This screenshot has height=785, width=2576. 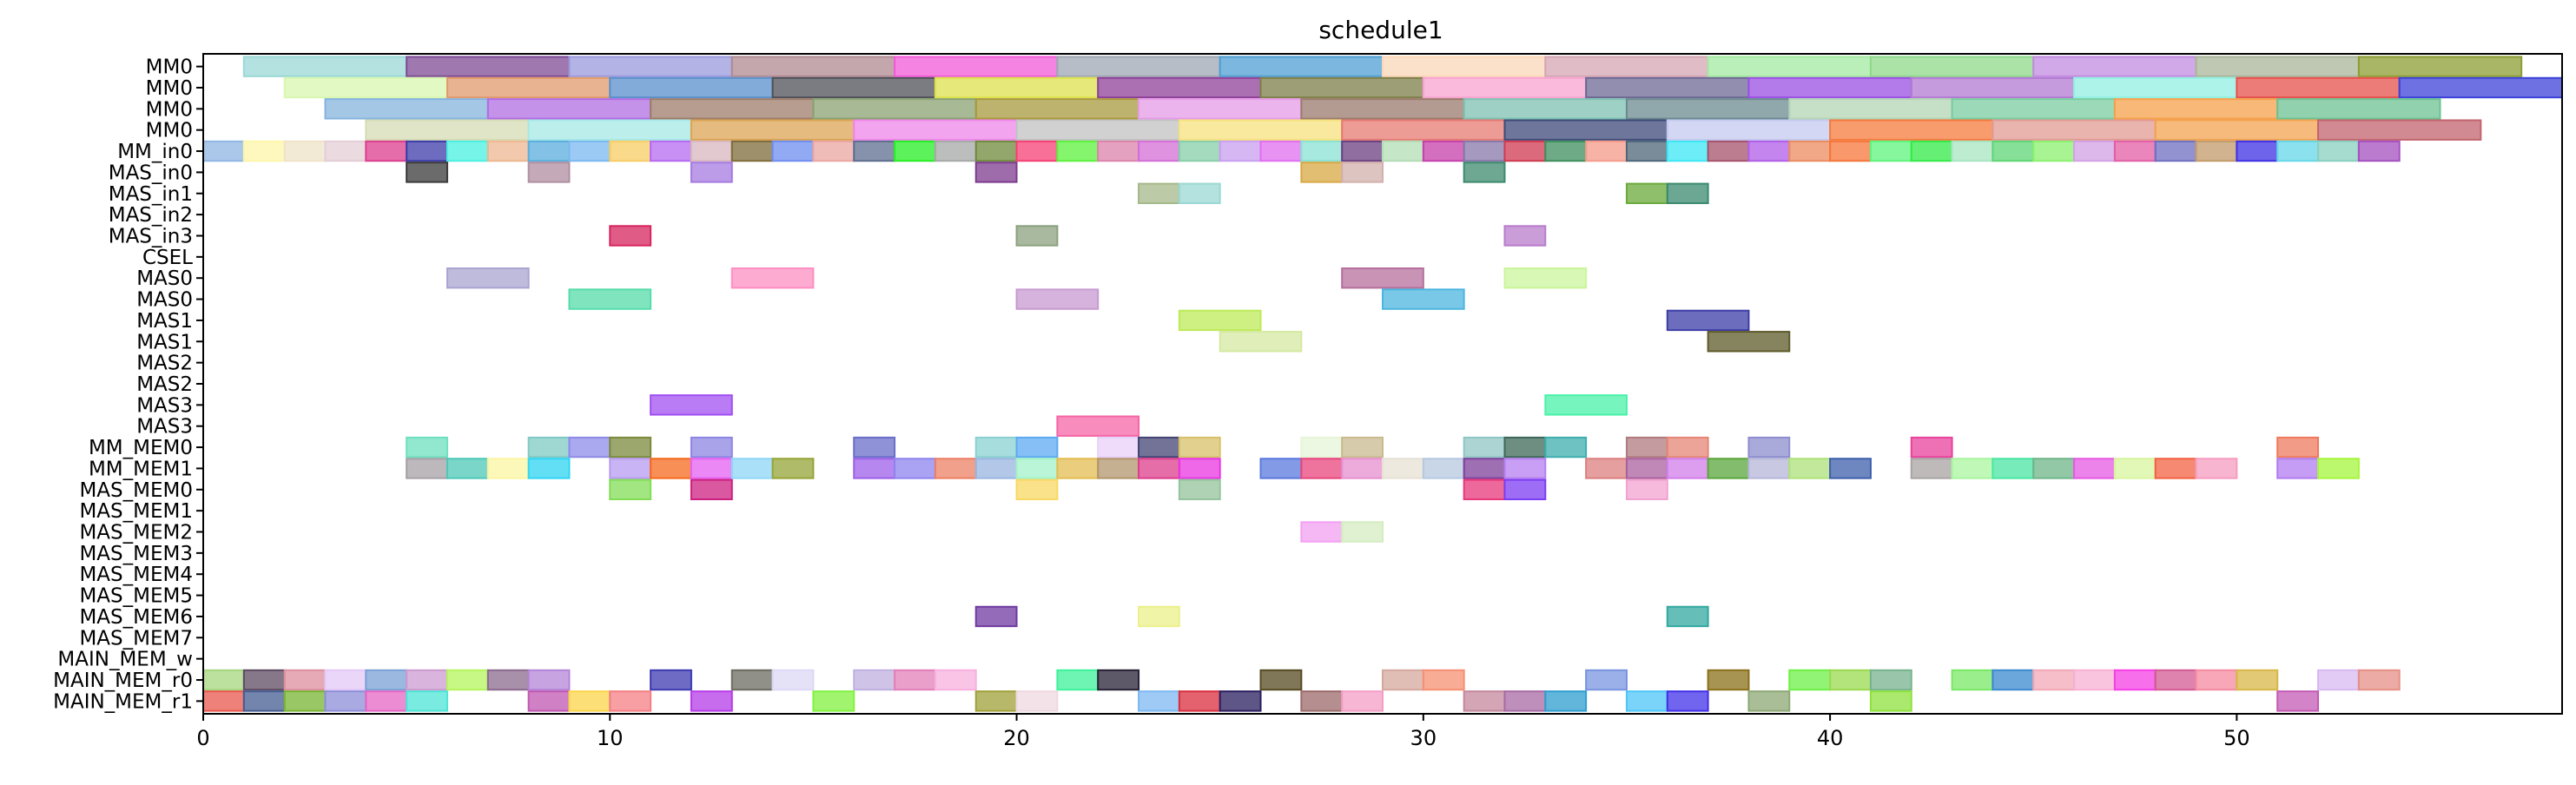 I want to click on y-tick-label: MAS_MEM1, so click(x=136, y=512).